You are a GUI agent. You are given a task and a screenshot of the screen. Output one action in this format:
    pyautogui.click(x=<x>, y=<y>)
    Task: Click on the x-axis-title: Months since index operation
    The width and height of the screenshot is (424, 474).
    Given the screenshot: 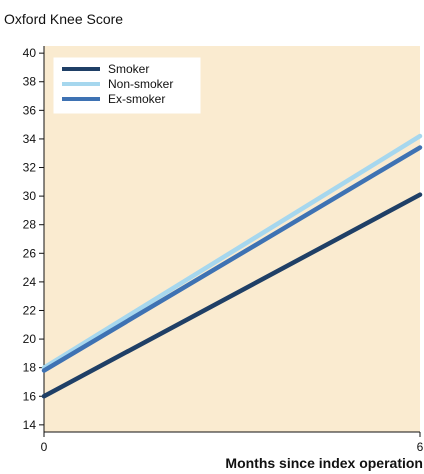 What is the action you would take?
    pyautogui.click(x=324, y=463)
    